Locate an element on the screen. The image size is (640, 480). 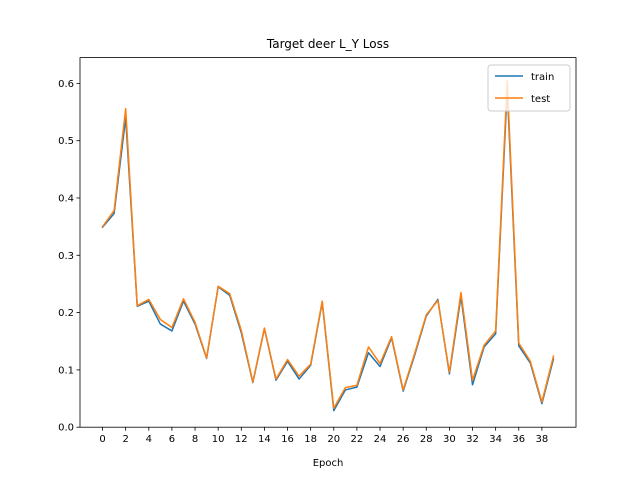
x-tick-label: 14 is located at coordinates (264, 439).